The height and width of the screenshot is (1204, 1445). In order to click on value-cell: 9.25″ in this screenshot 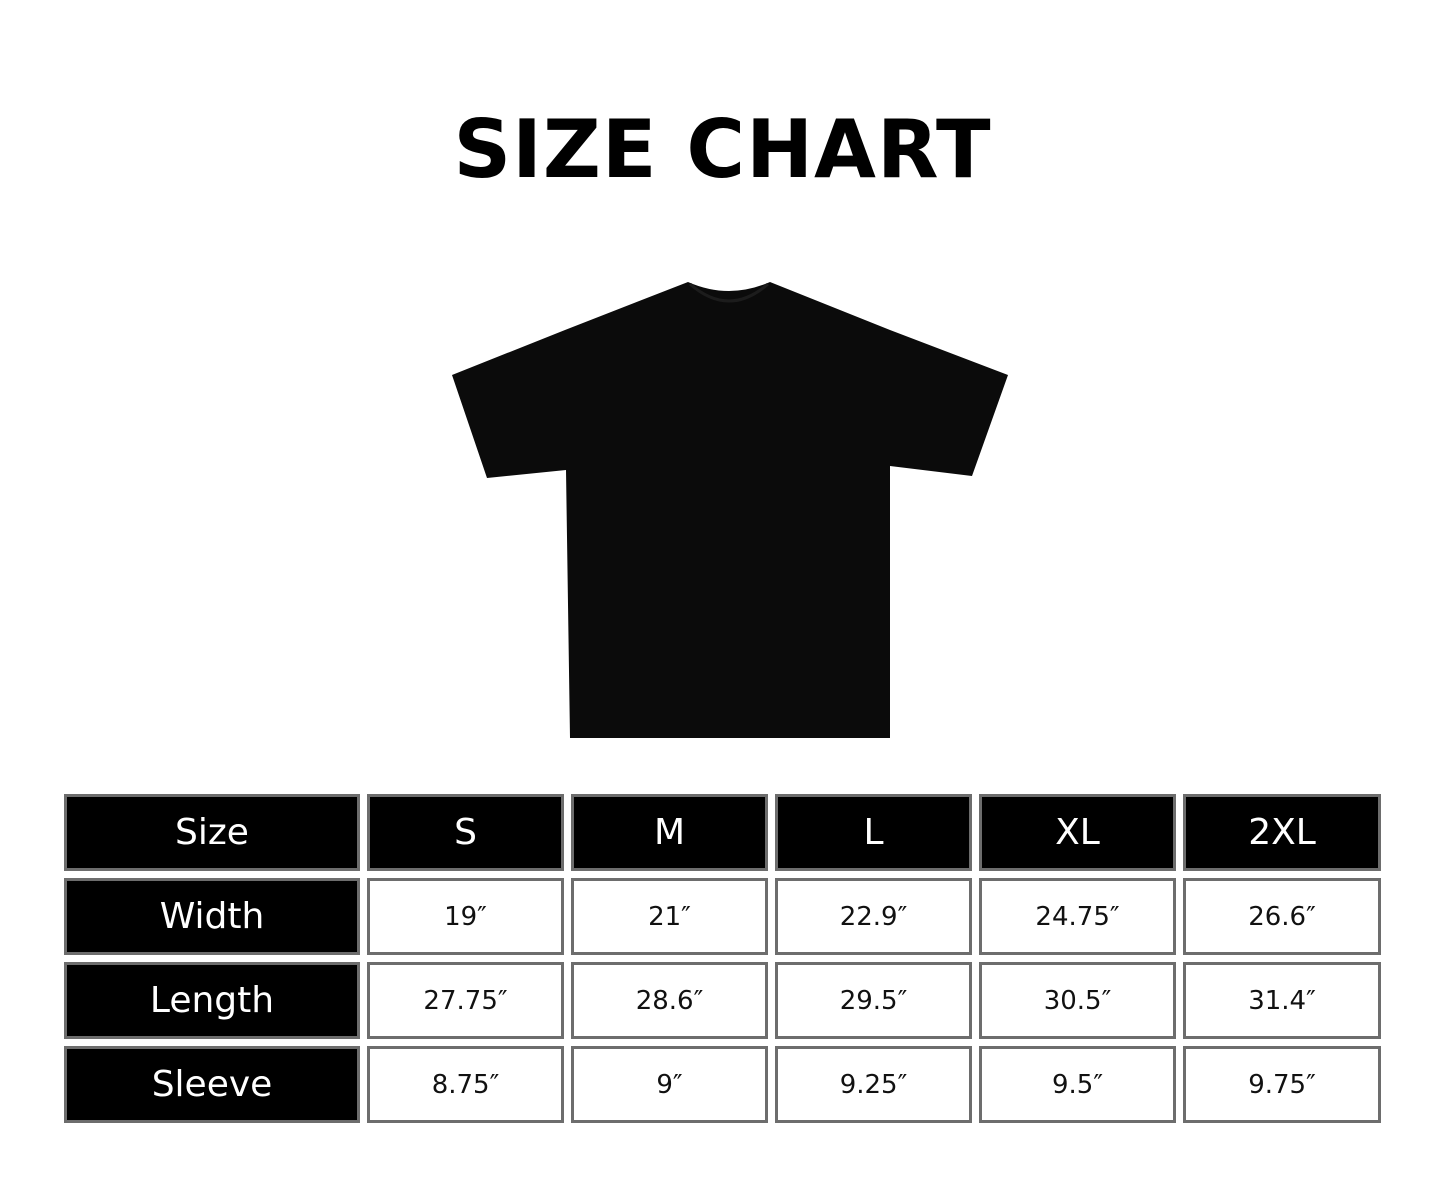, I will do `click(873, 1084)`.